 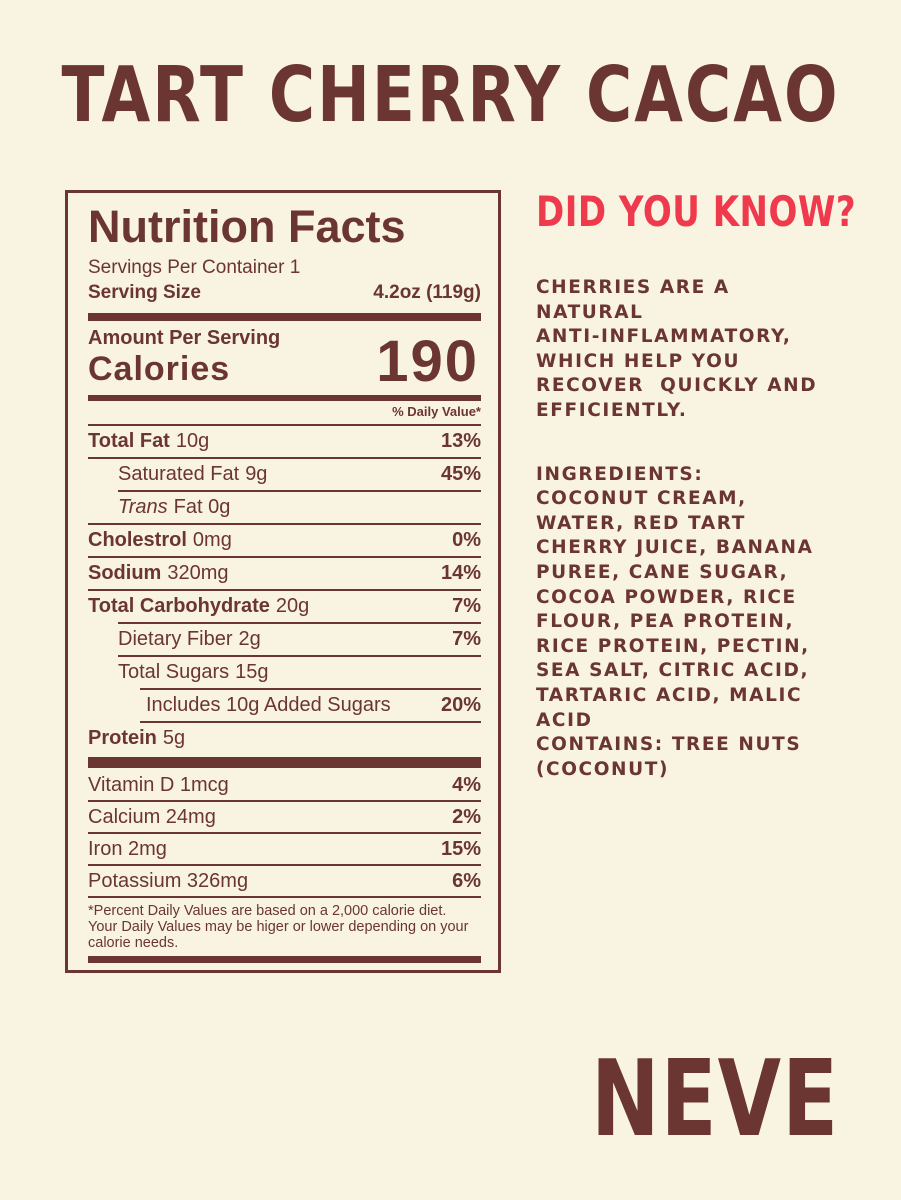 I want to click on nutrient-row-sodium: Sodium 320mg 14%, so click(x=284, y=573).